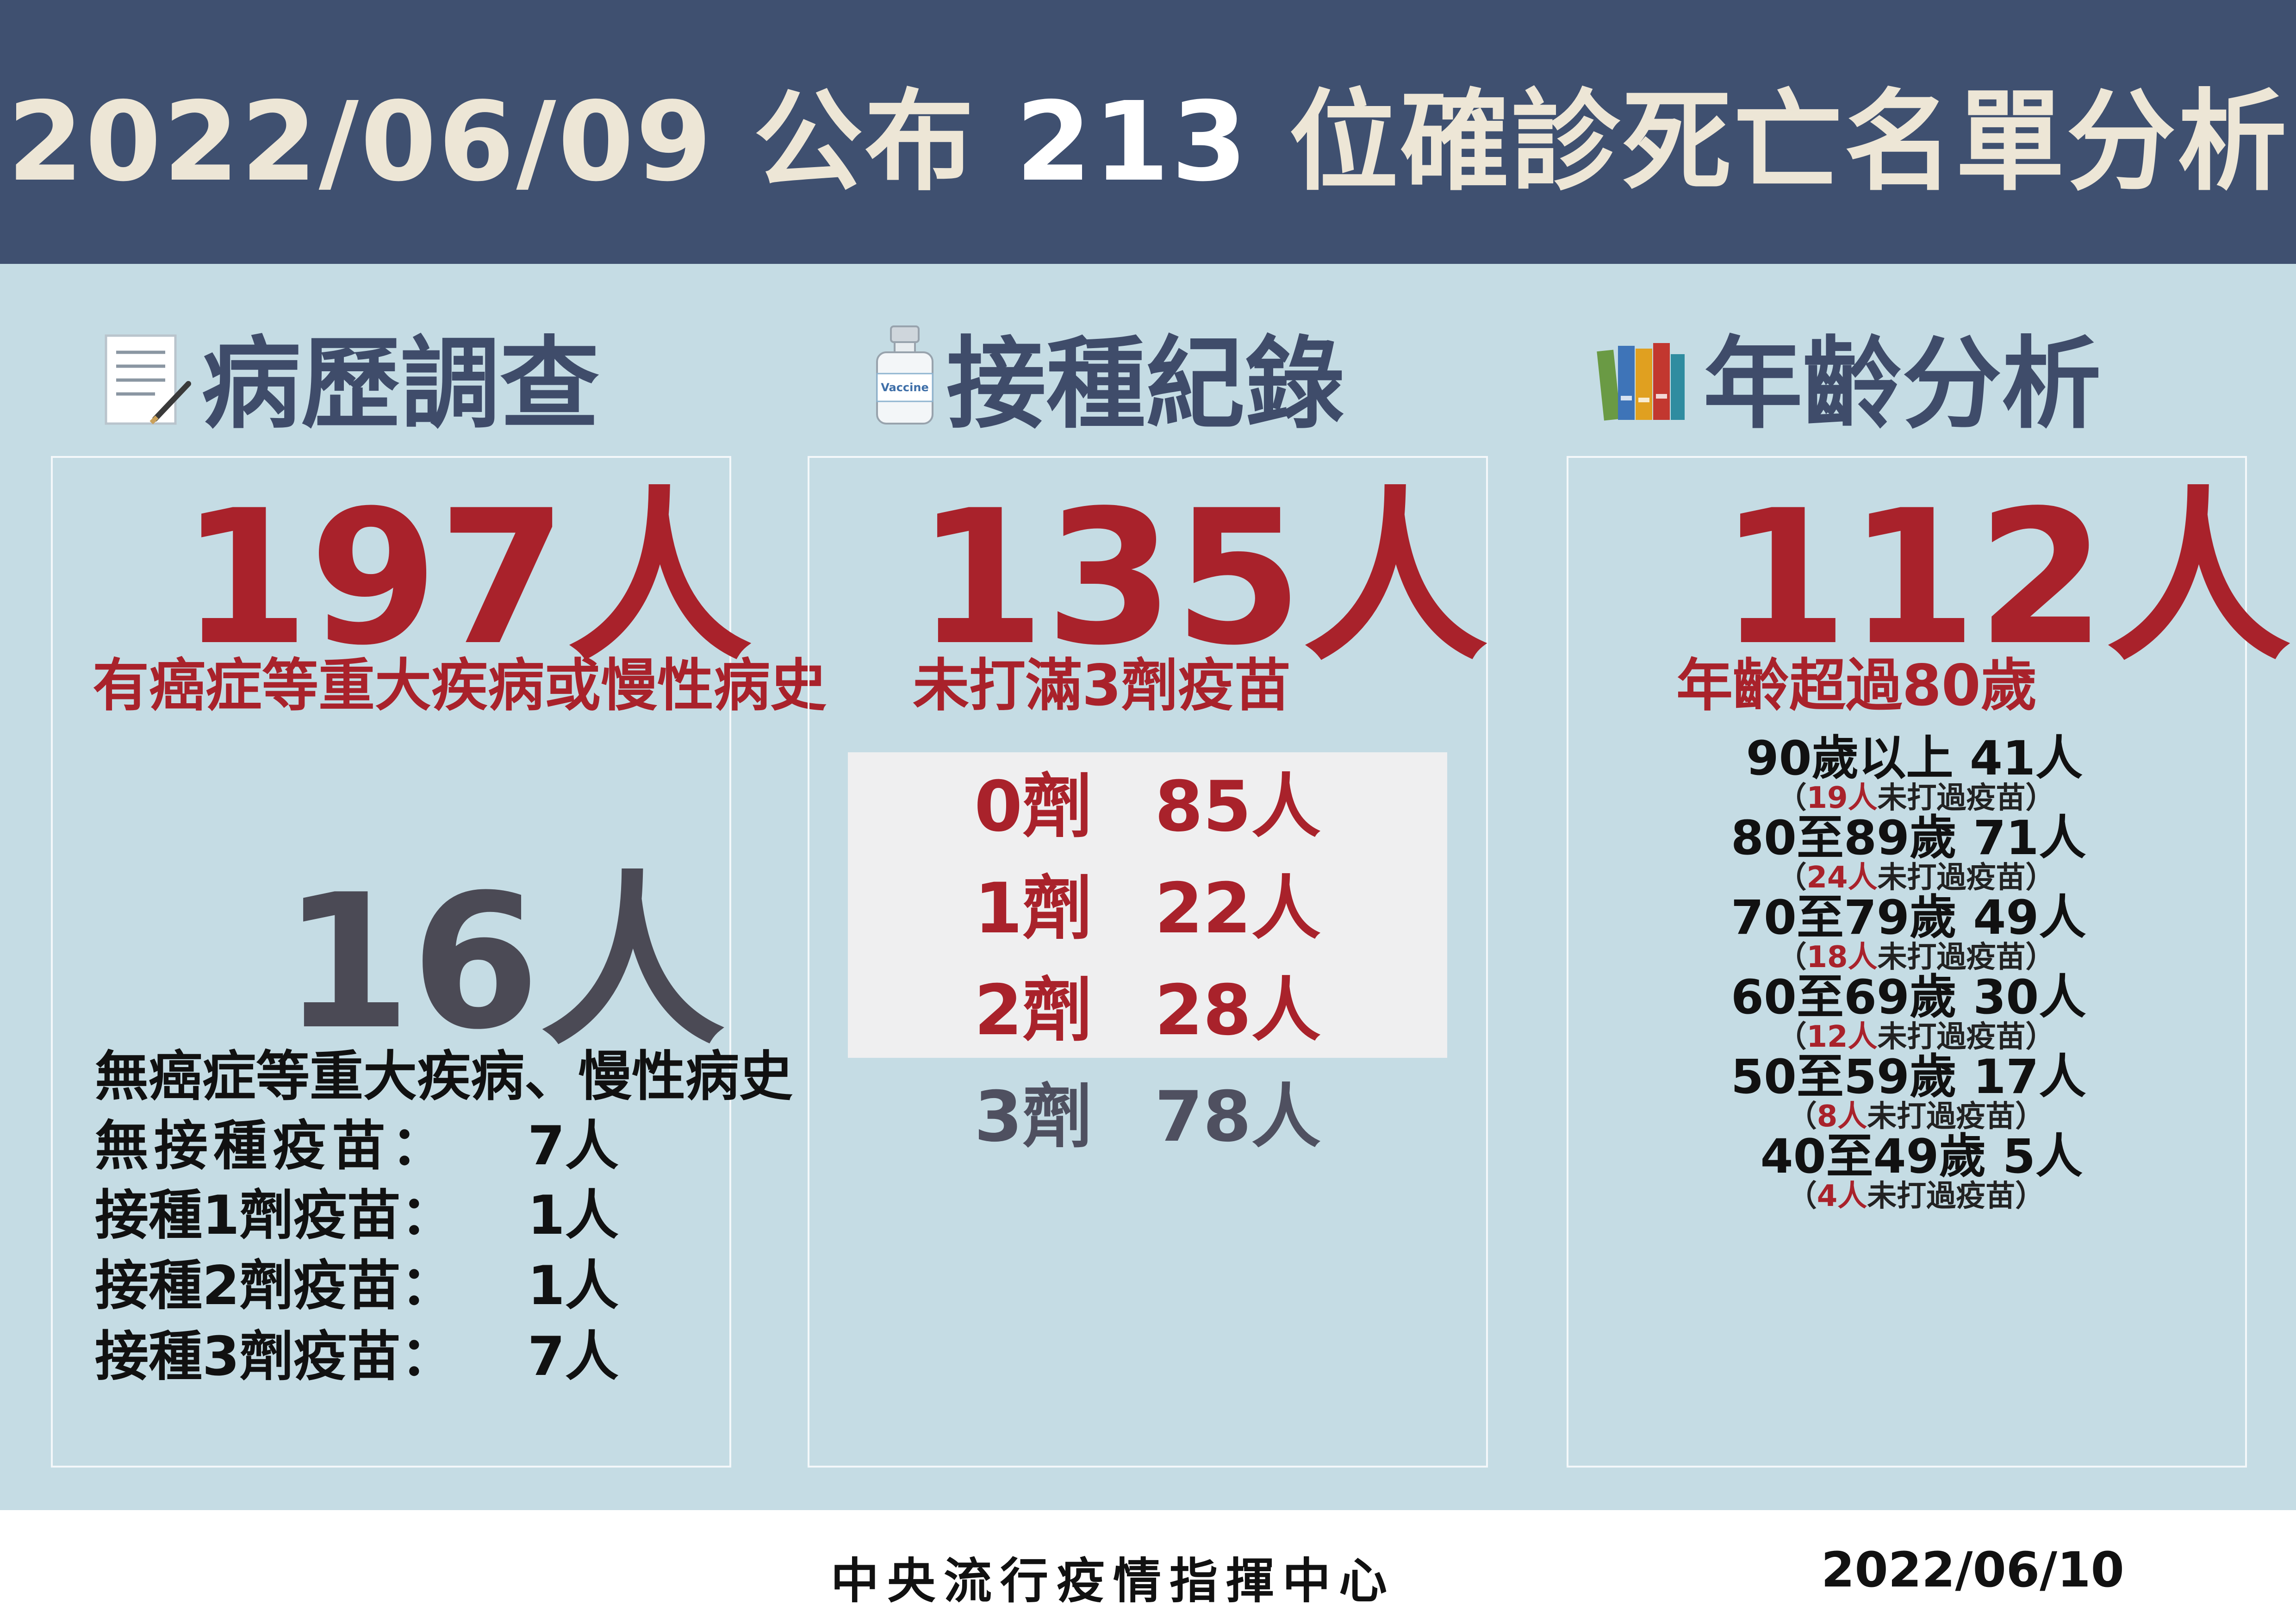  What do you see at coordinates (1202, 578) in the screenshot?
I see `vaccination-main-value: 135人` at bounding box center [1202, 578].